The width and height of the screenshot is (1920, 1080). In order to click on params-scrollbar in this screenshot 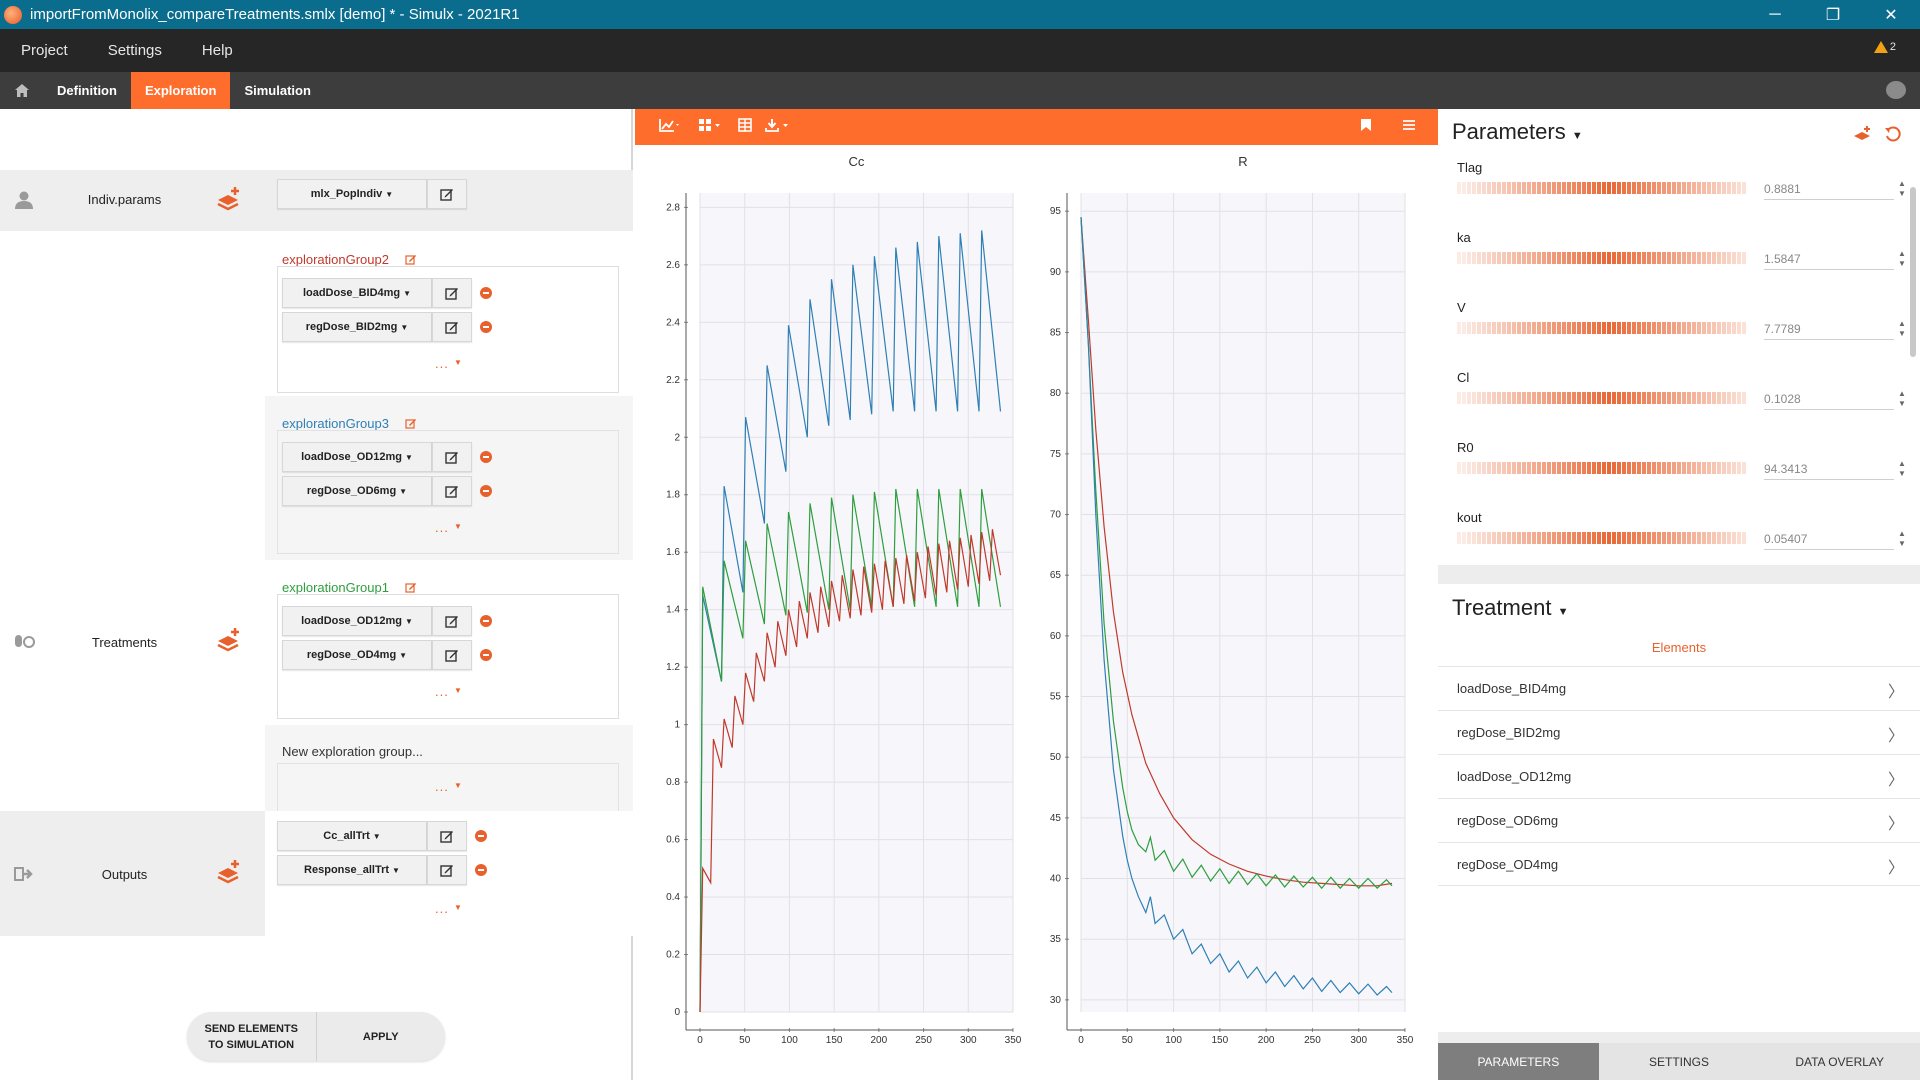, I will do `click(1913, 272)`.